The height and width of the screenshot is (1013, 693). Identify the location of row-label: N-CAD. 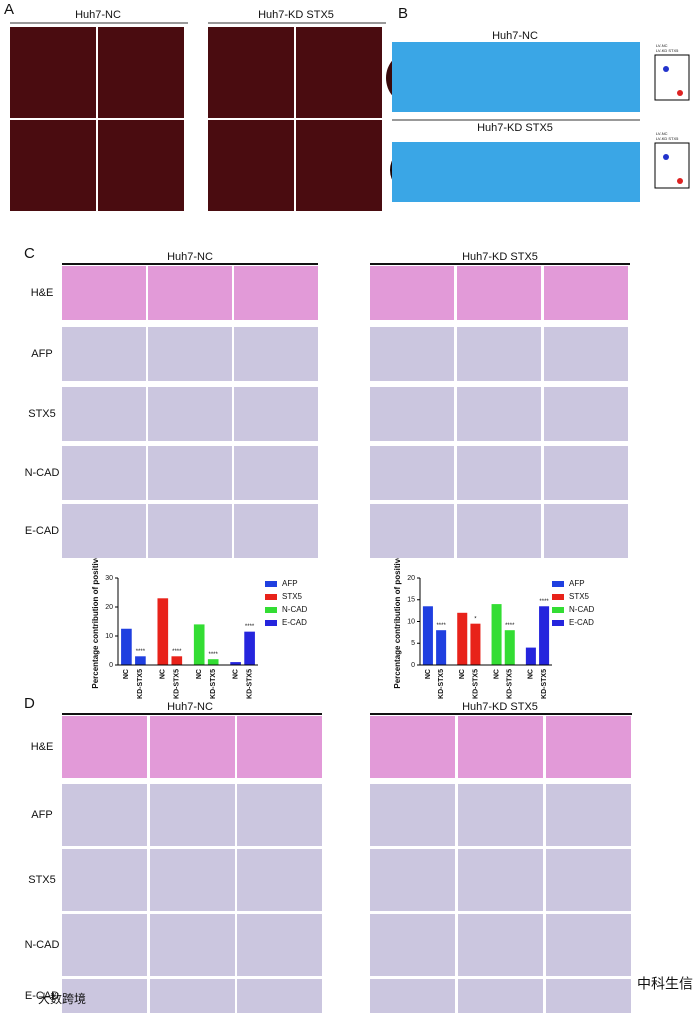
(42, 473).